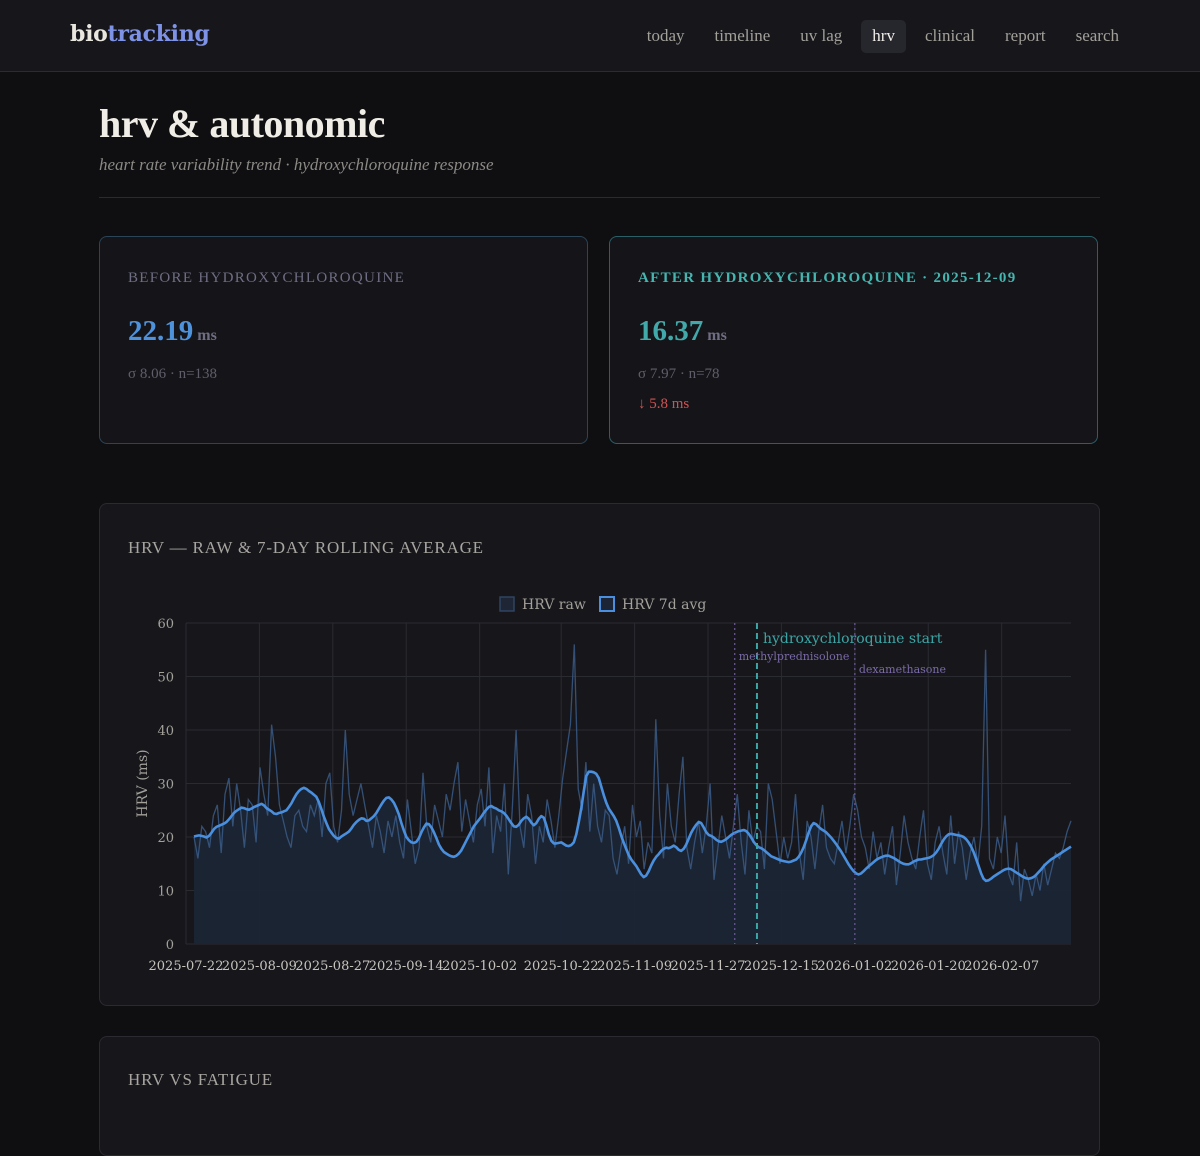 This screenshot has height=1156, width=1200. I want to click on y-tick-label: 10, so click(165, 892).